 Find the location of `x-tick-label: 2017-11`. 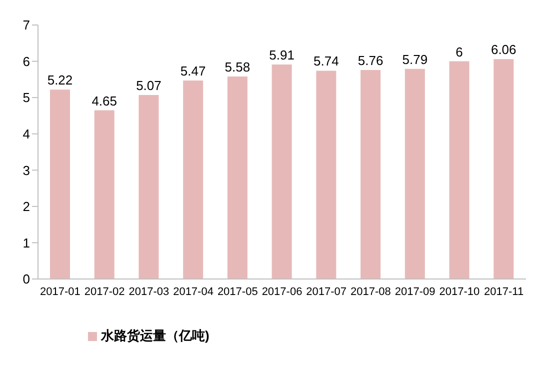

x-tick-label: 2017-11 is located at coordinates (504, 292).